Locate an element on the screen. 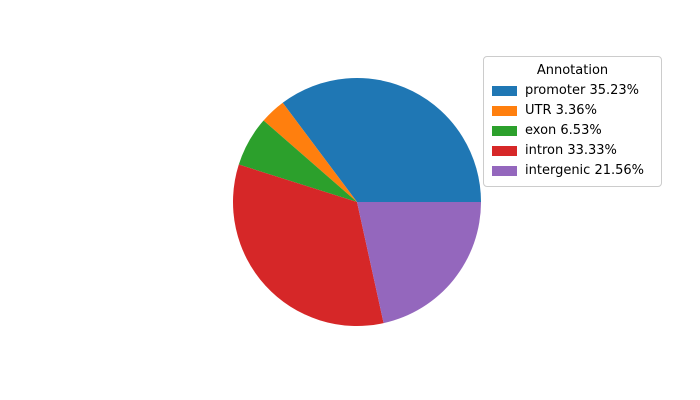 This screenshot has width=700, height=400. legend-item: intron 33.33% is located at coordinates (572, 151).